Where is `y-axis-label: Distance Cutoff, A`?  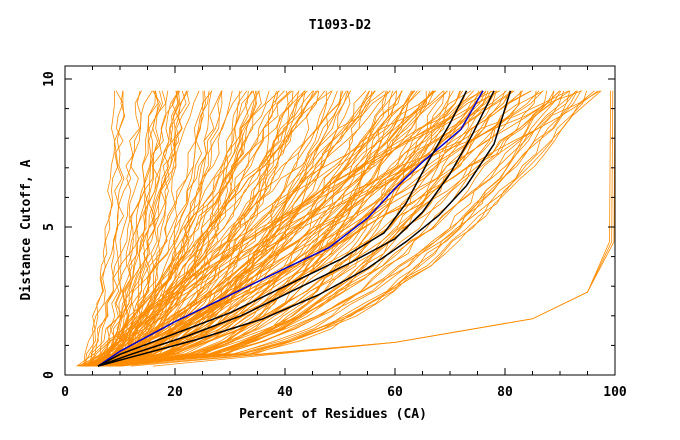
y-axis-label: Distance Cutoff, A is located at coordinates (26, 229).